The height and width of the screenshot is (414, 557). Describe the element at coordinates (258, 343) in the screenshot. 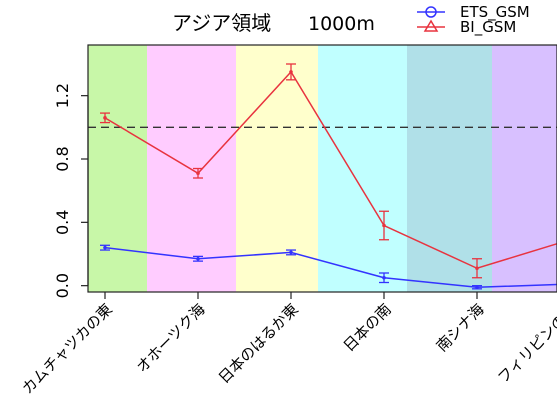

I see `x-tick-label: 日本のはるか東` at that location.